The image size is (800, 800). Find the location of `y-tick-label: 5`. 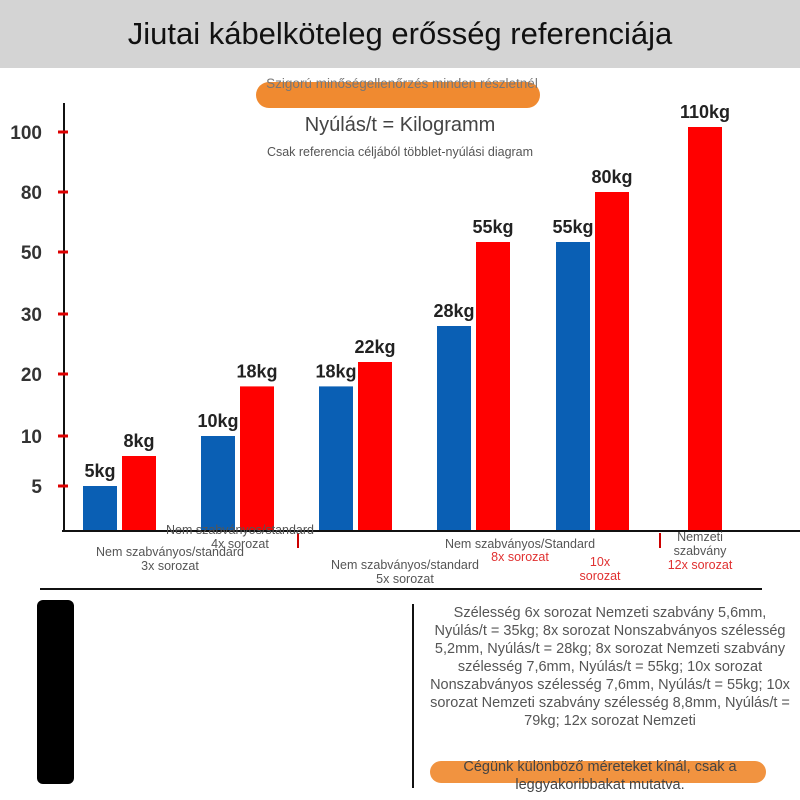

y-tick-label: 5 is located at coordinates (36, 487).